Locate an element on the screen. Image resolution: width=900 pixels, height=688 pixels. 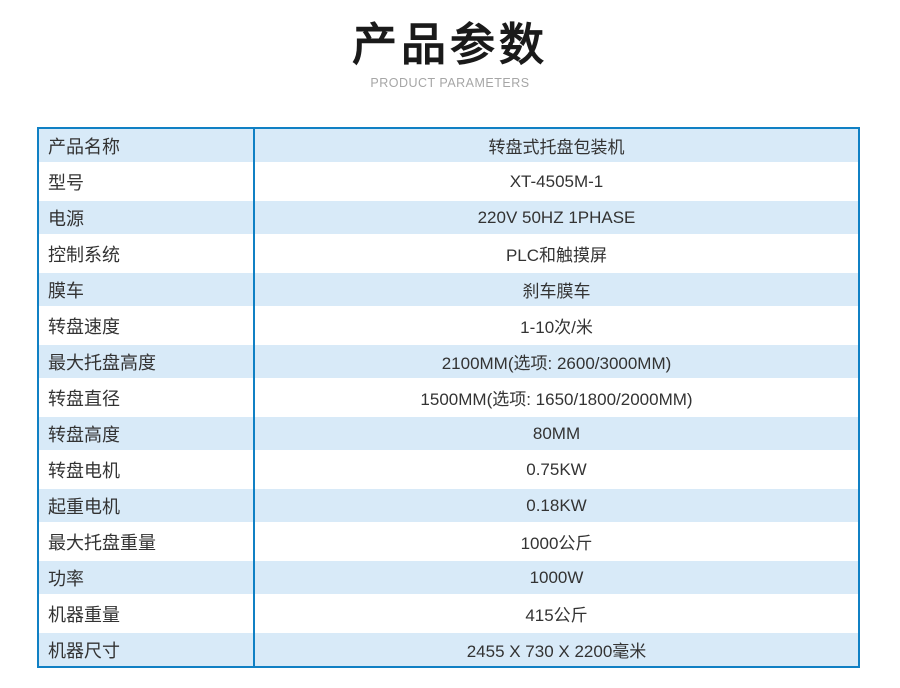
row-label: 最大托盘高度 is located at coordinates (146, 361).